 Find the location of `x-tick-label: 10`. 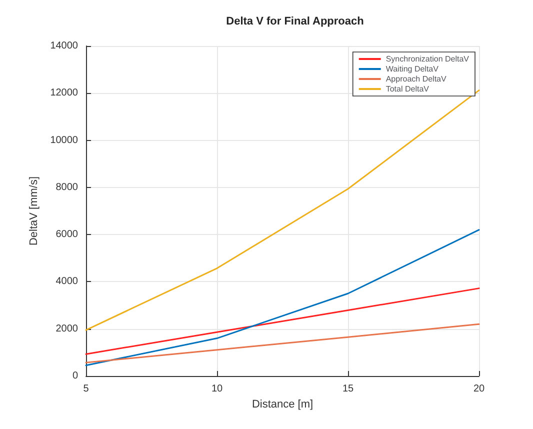

x-tick-label: 10 is located at coordinates (217, 389).